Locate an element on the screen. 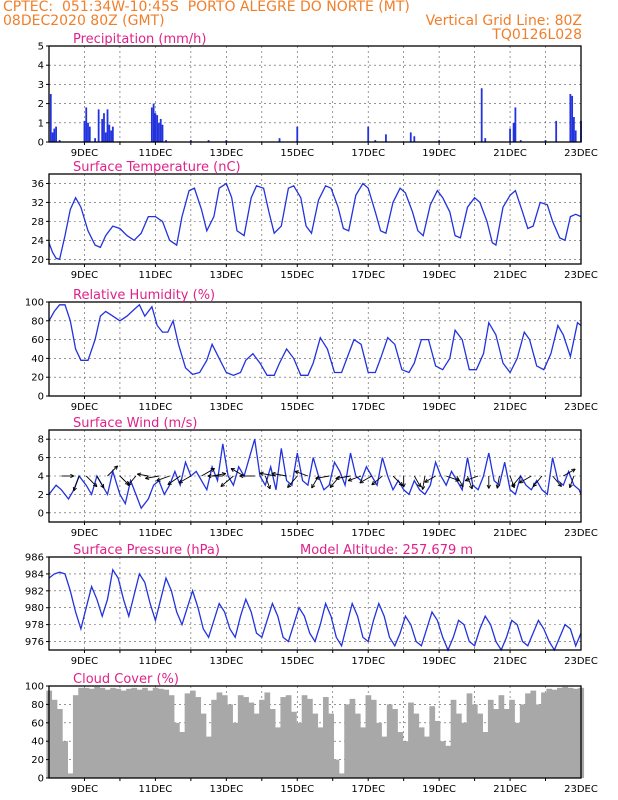 The image size is (618, 800). x-tick-label: 21DEC is located at coordinates (510, 661).